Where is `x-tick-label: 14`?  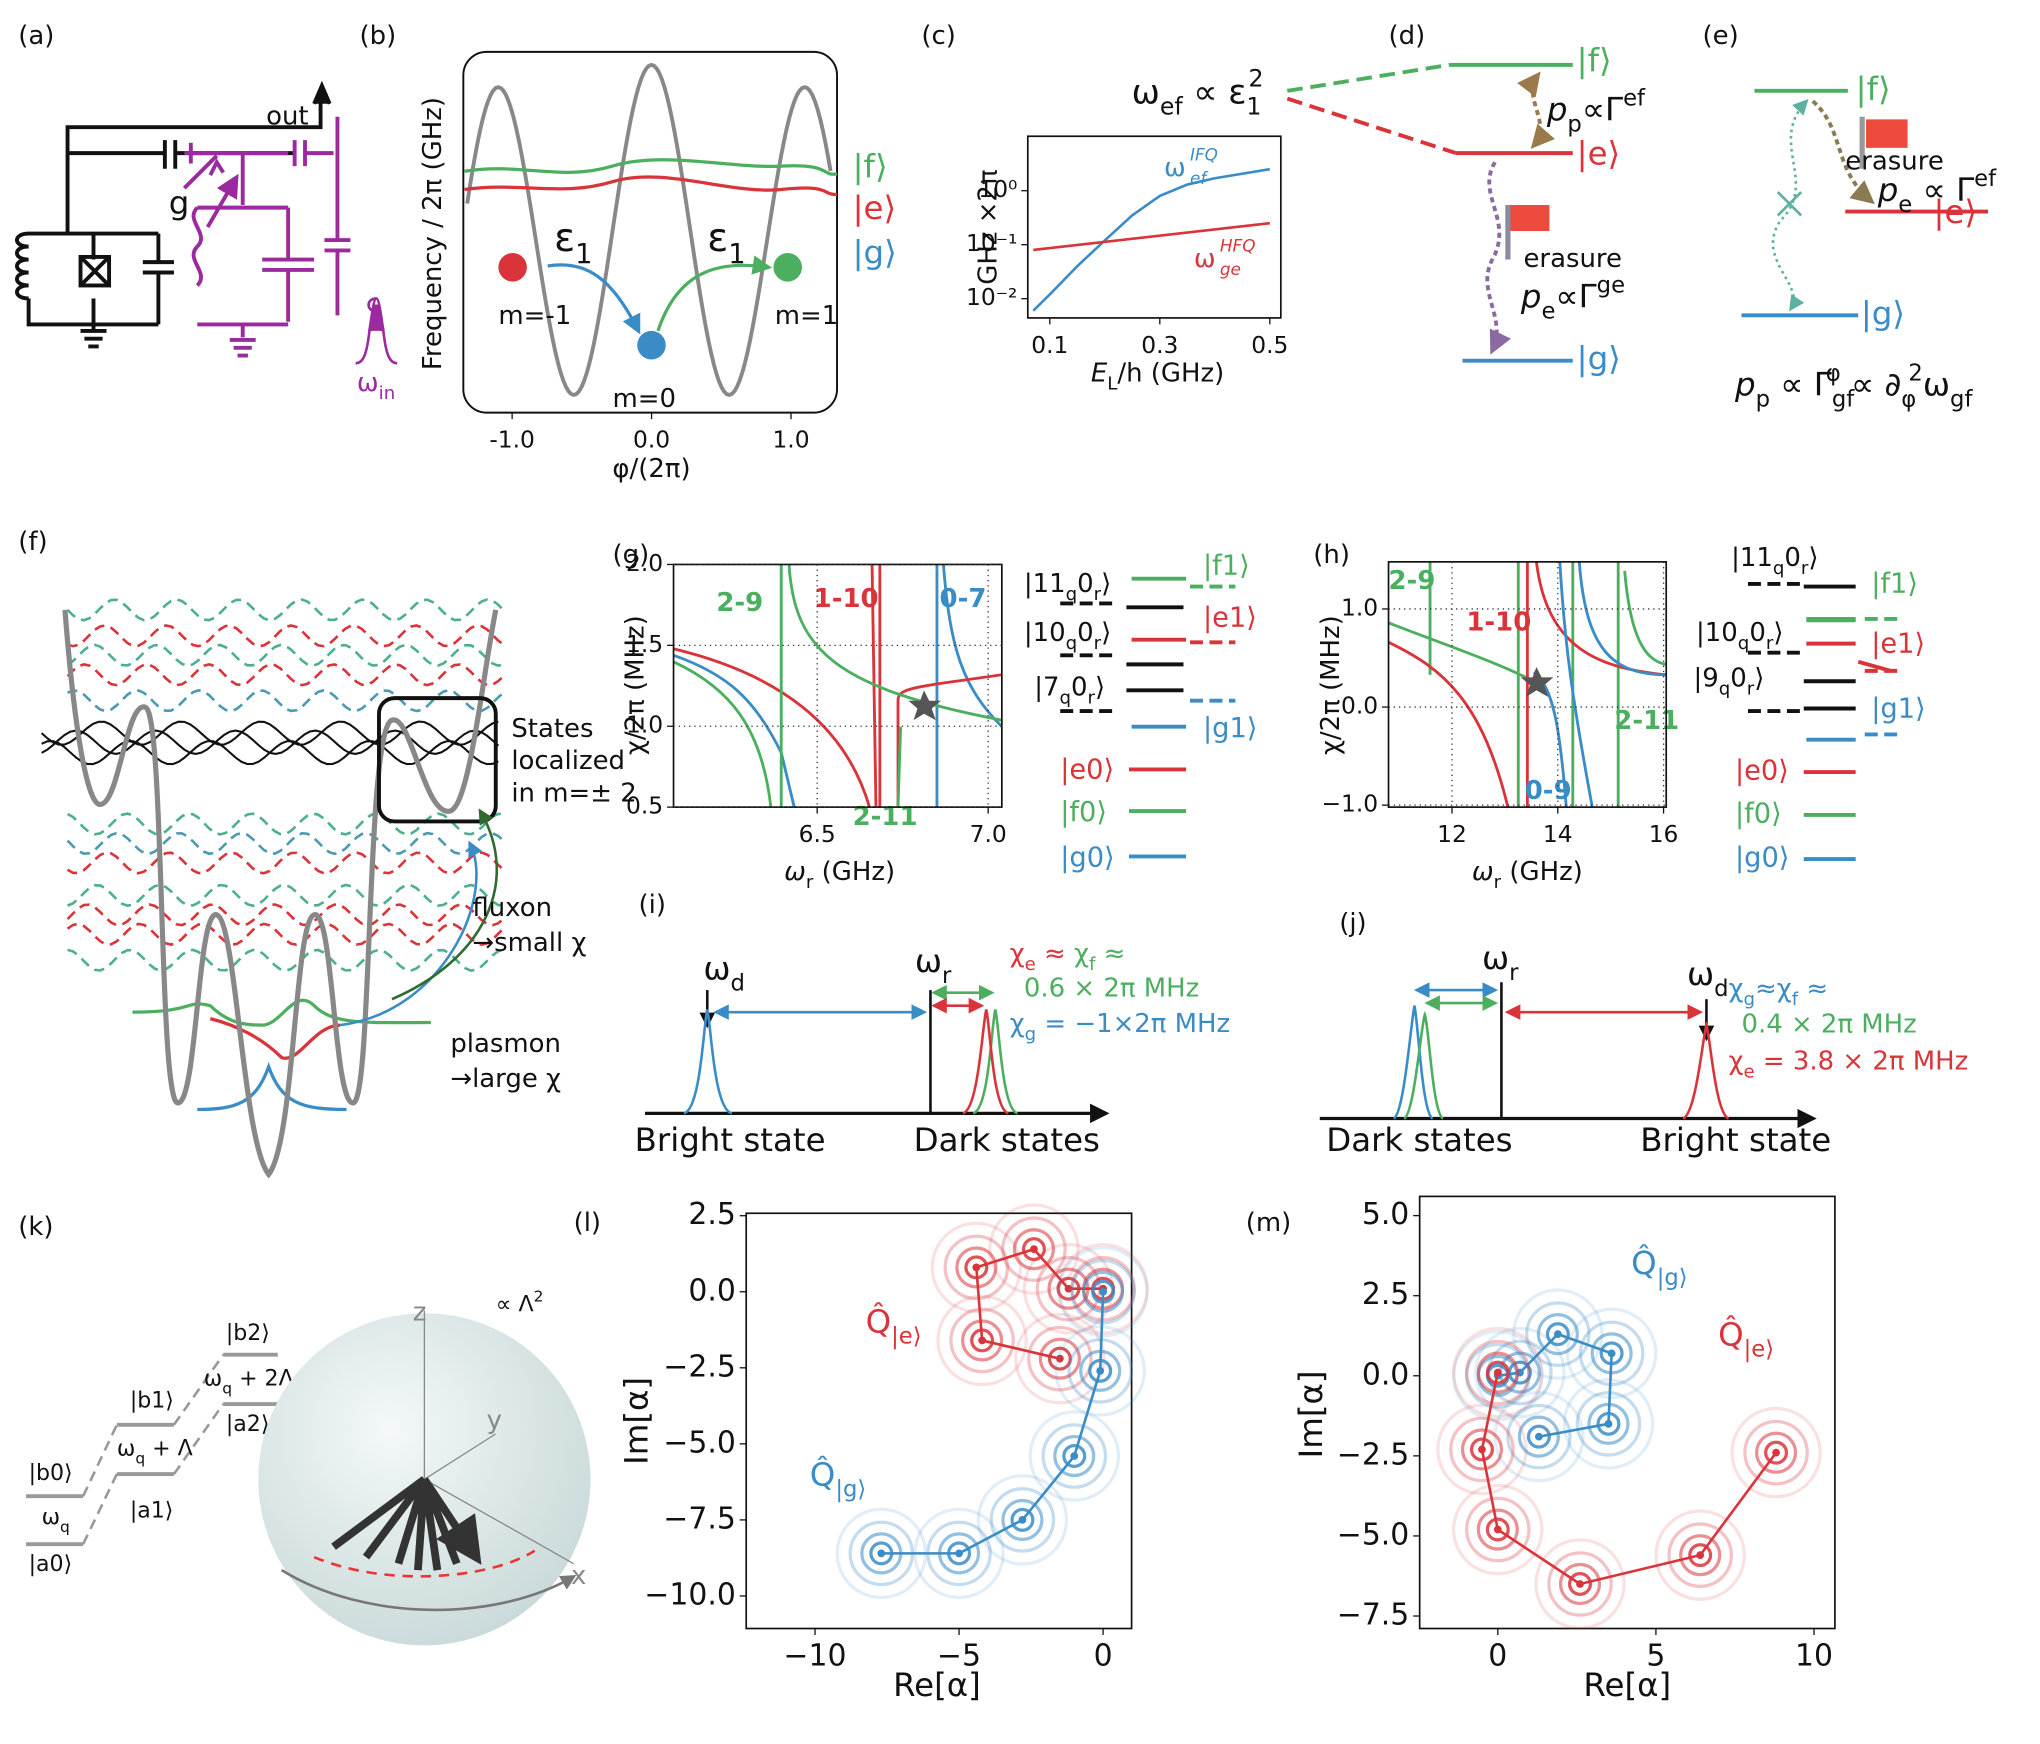
x-tick-label: 14 is located at coordinates (1558, 834).